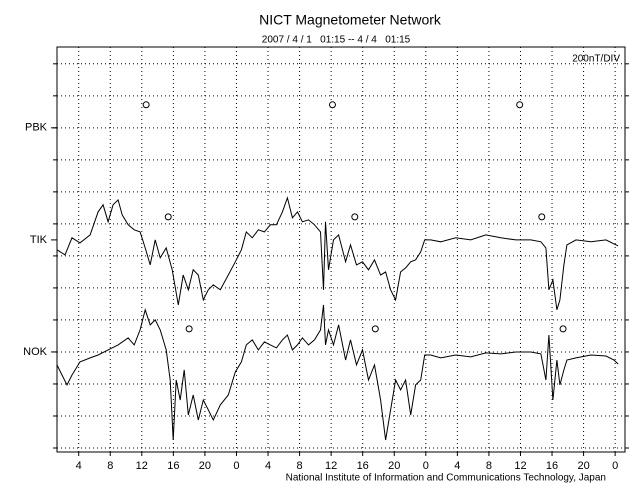  Describe the element at coordinates (36, 128) in the screenshot. I see `y-tick-label: PBK` at that location.